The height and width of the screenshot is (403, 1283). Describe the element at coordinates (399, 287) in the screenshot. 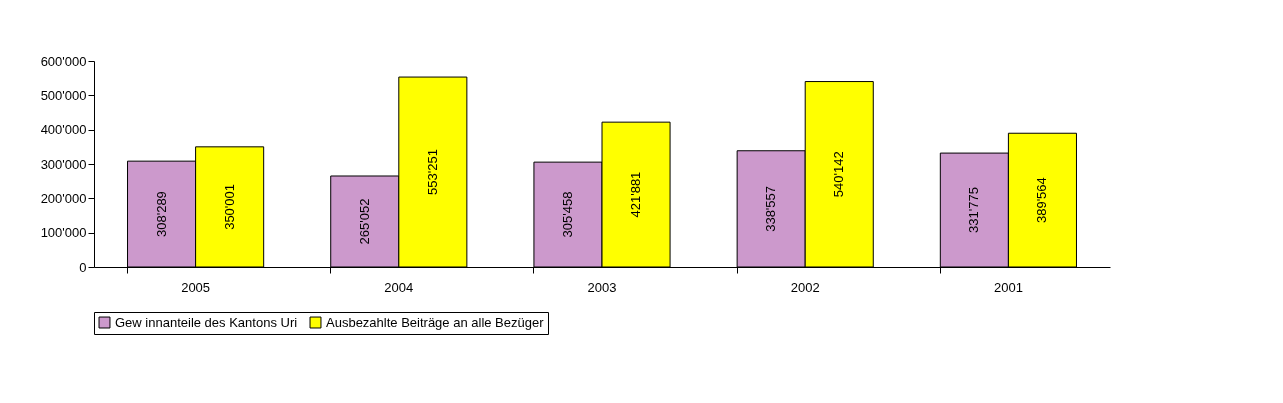

I see `x-tick-label: 2004` at that location.